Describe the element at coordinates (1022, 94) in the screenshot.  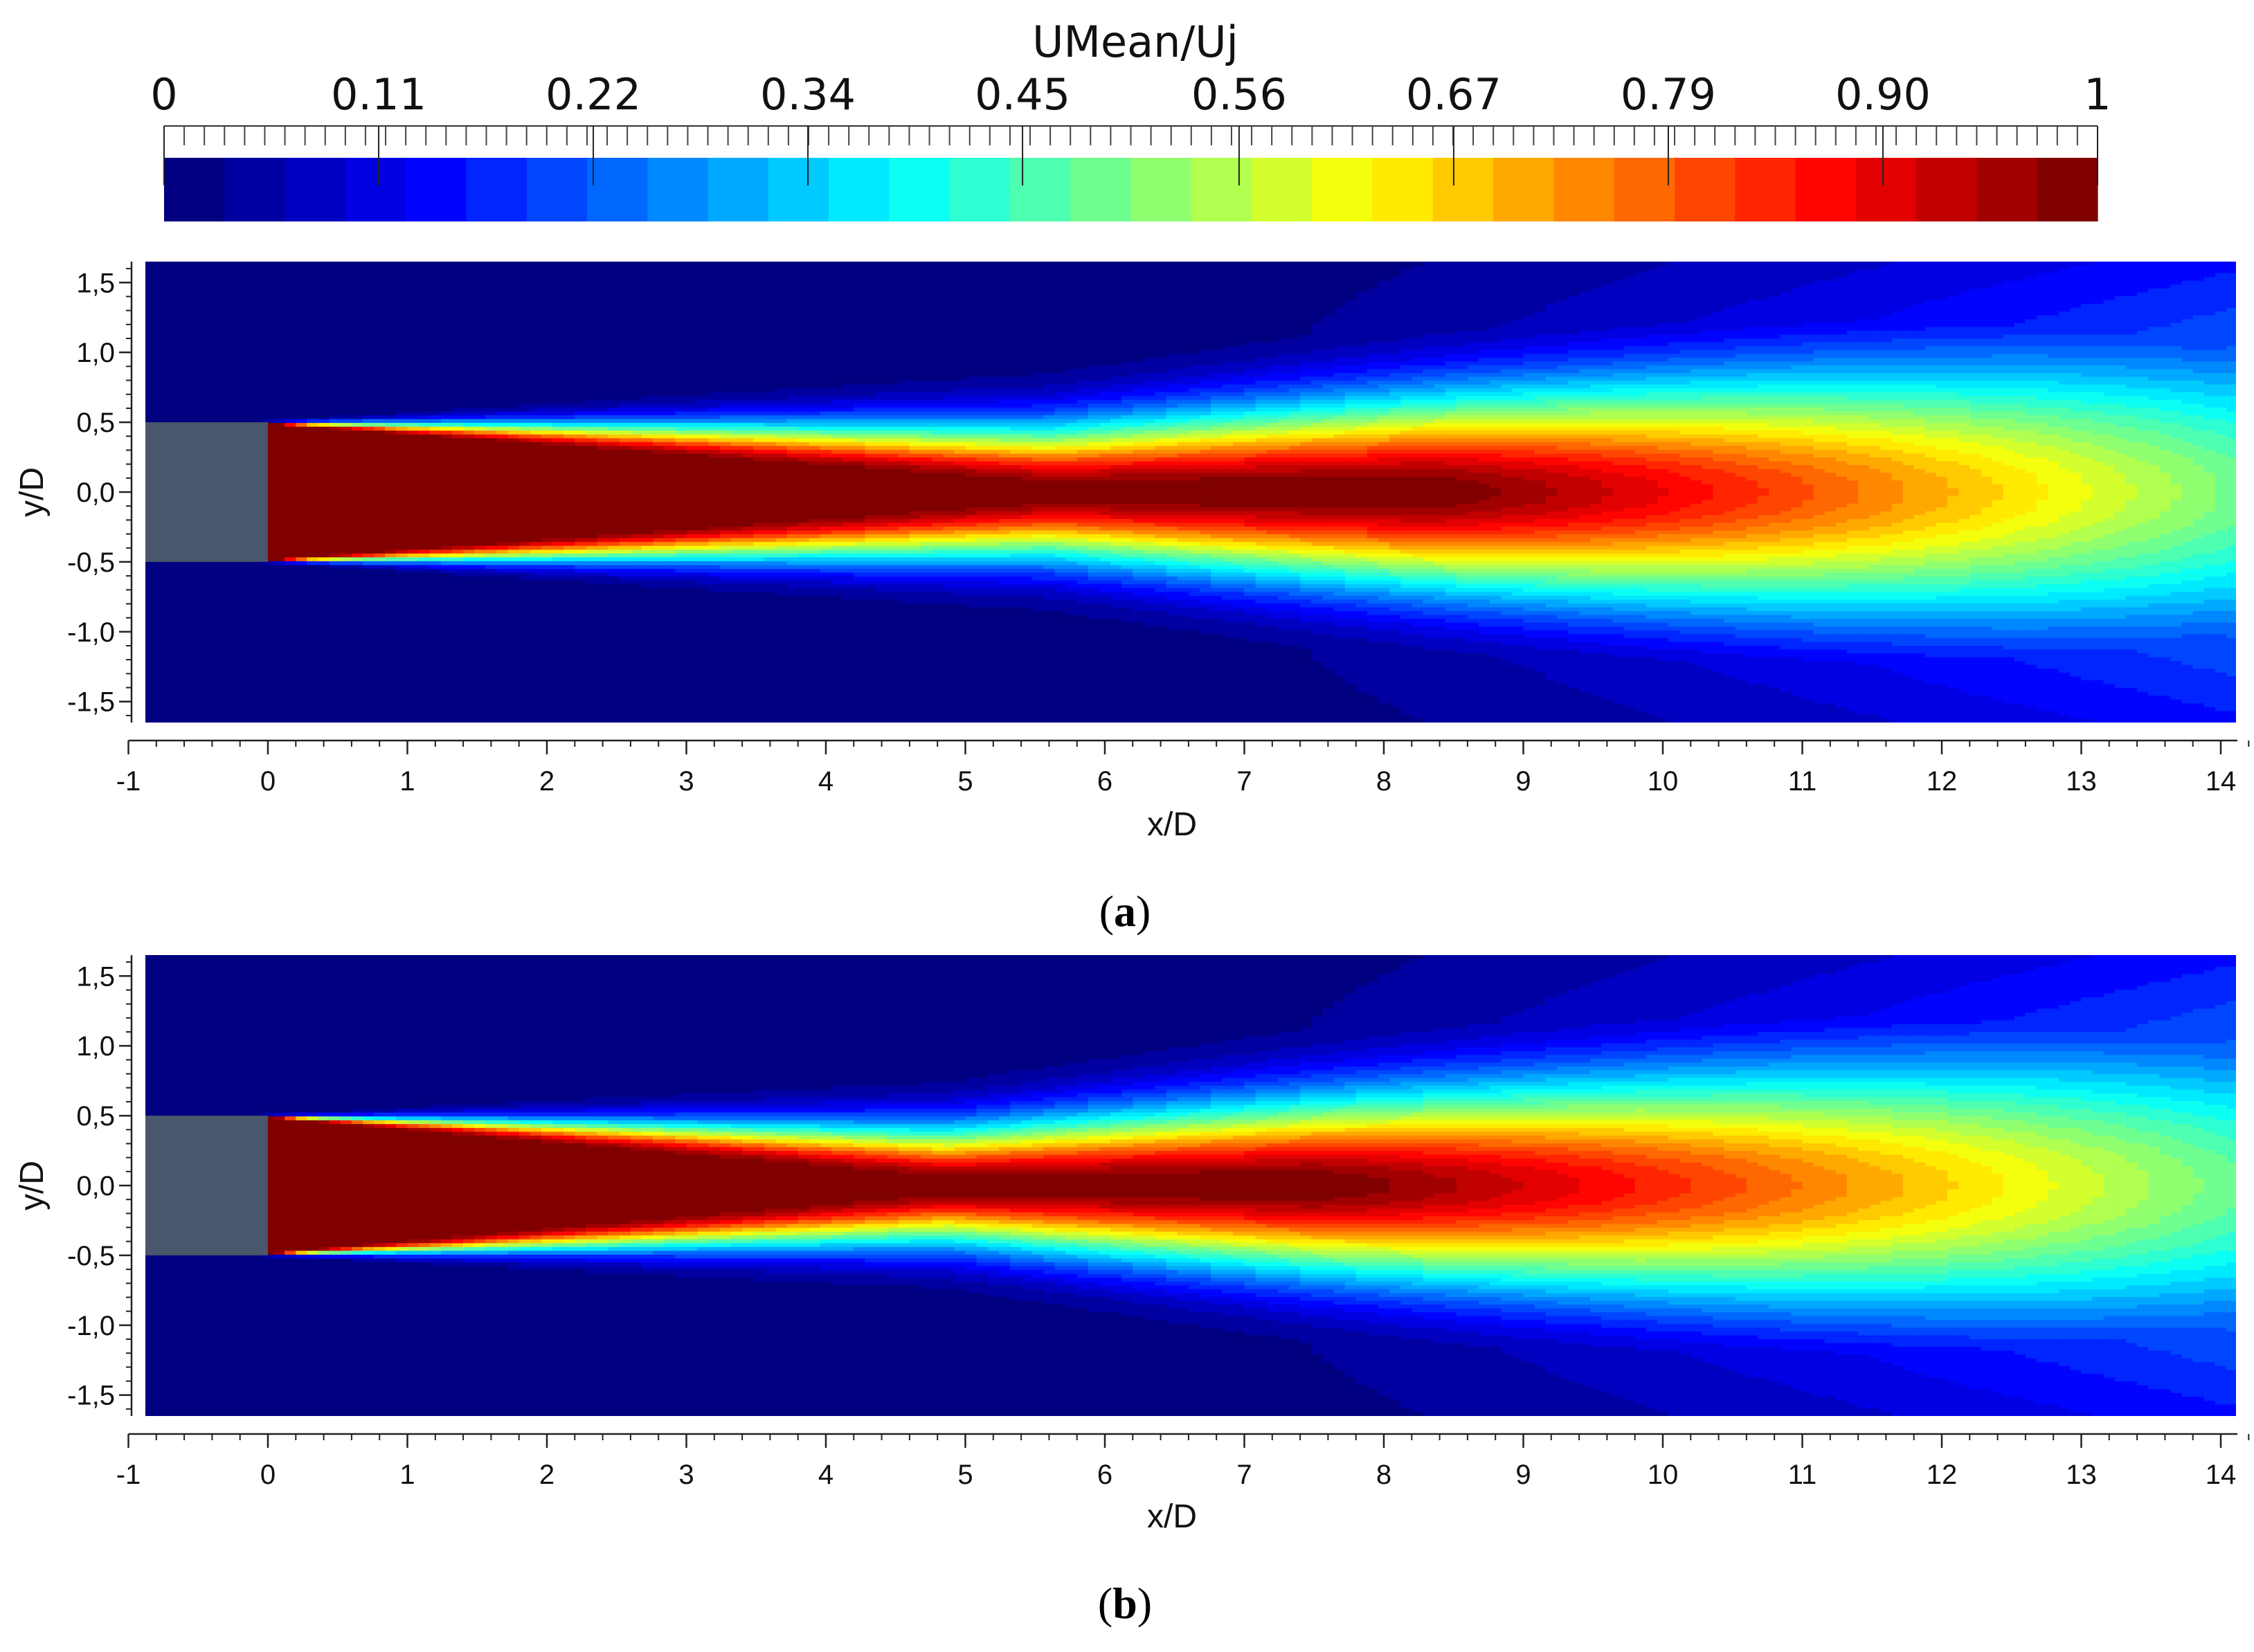
I see `colorbar-tick-label: 0.45` at that location.